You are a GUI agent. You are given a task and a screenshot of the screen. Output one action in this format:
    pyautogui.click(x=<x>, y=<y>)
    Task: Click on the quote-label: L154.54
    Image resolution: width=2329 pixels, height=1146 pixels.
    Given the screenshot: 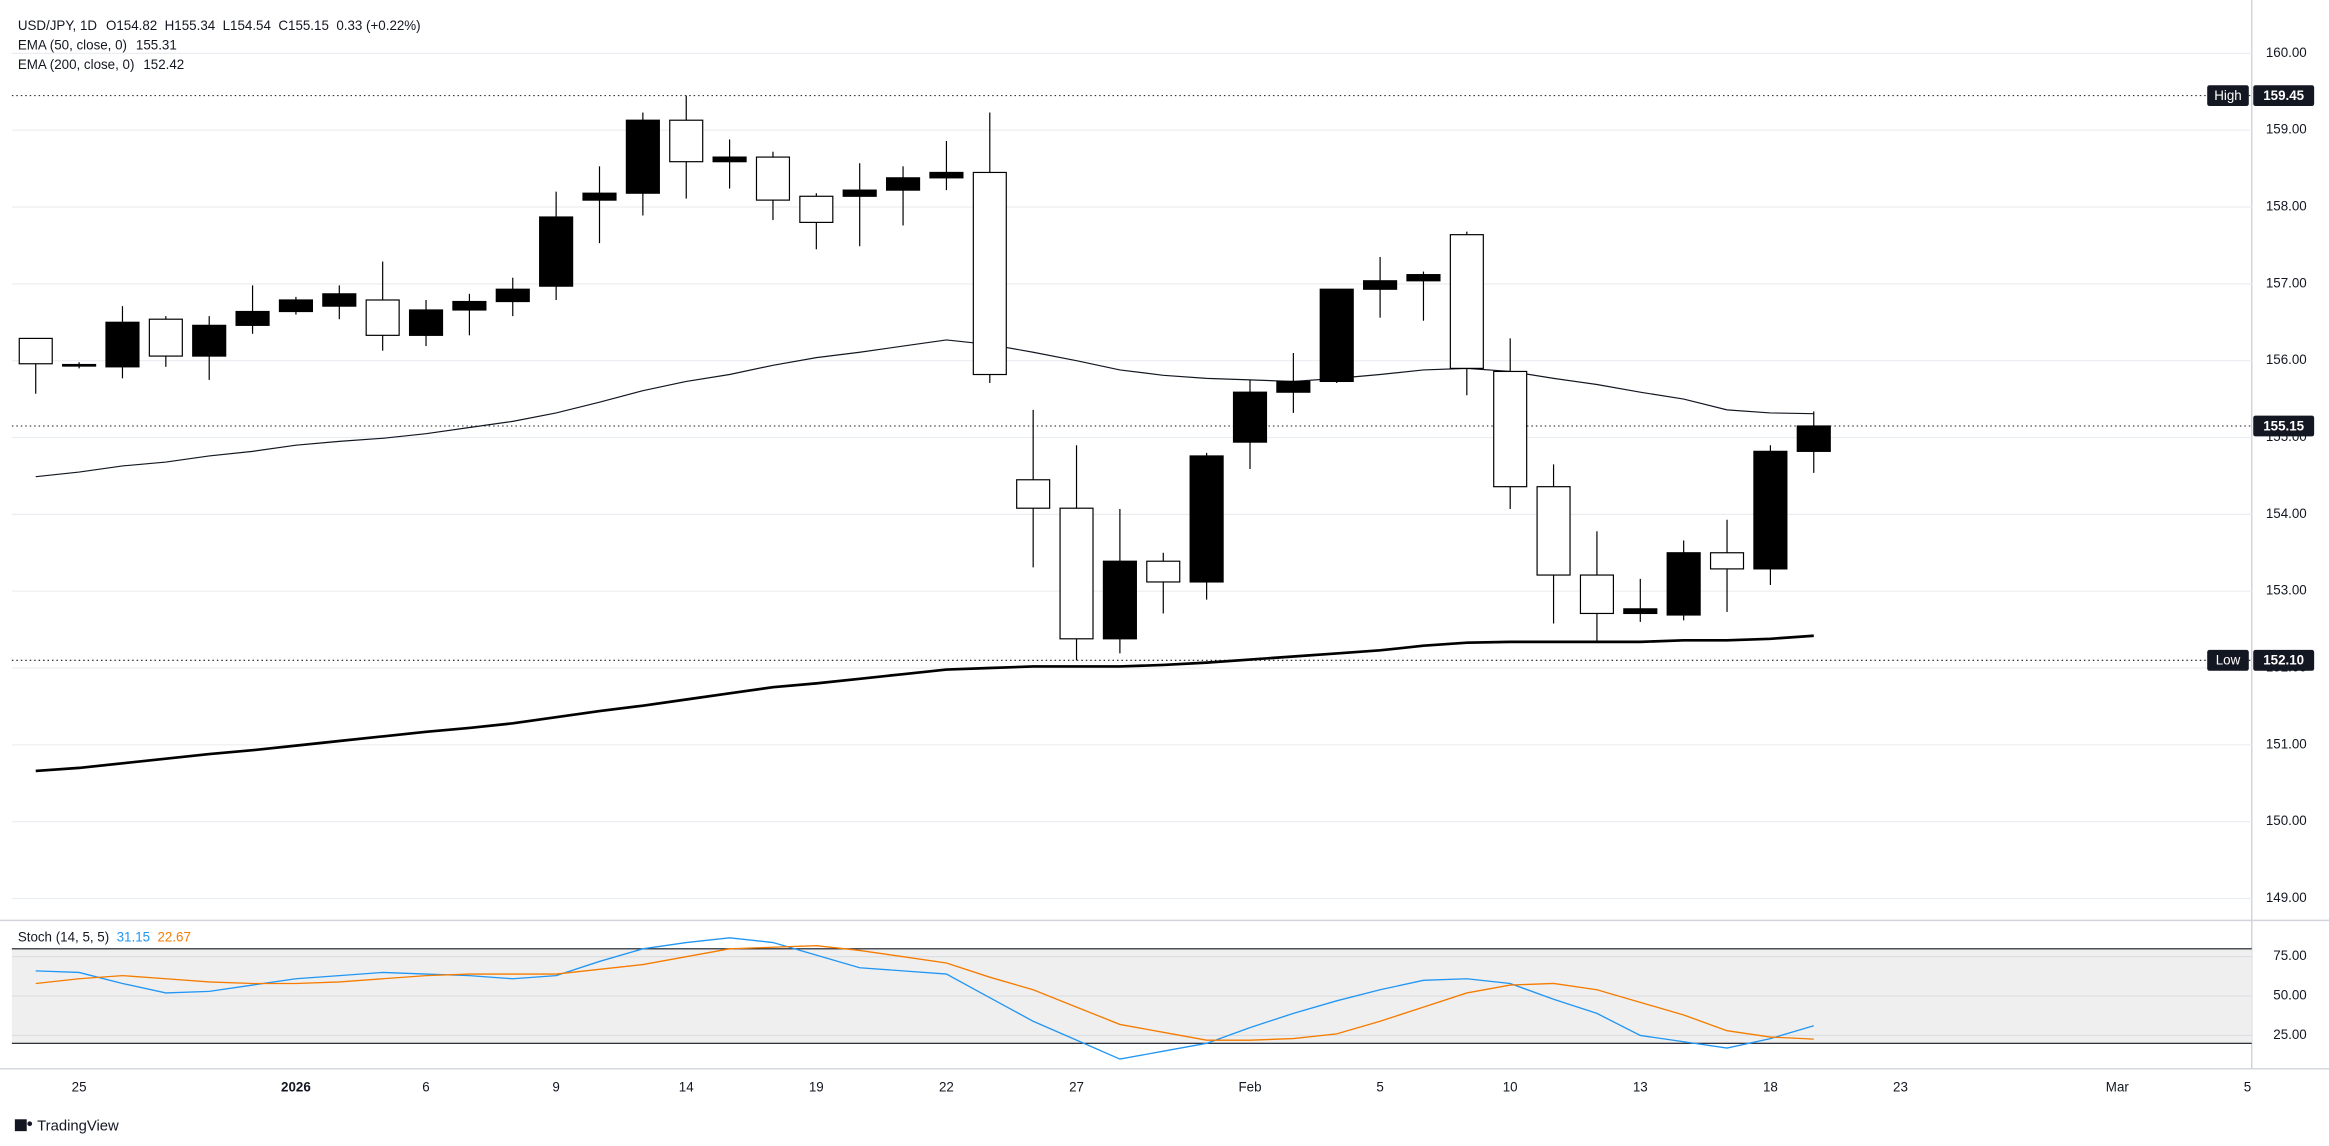 What is the action you would take?
    pyautogui.click(x=247, y=25)
    